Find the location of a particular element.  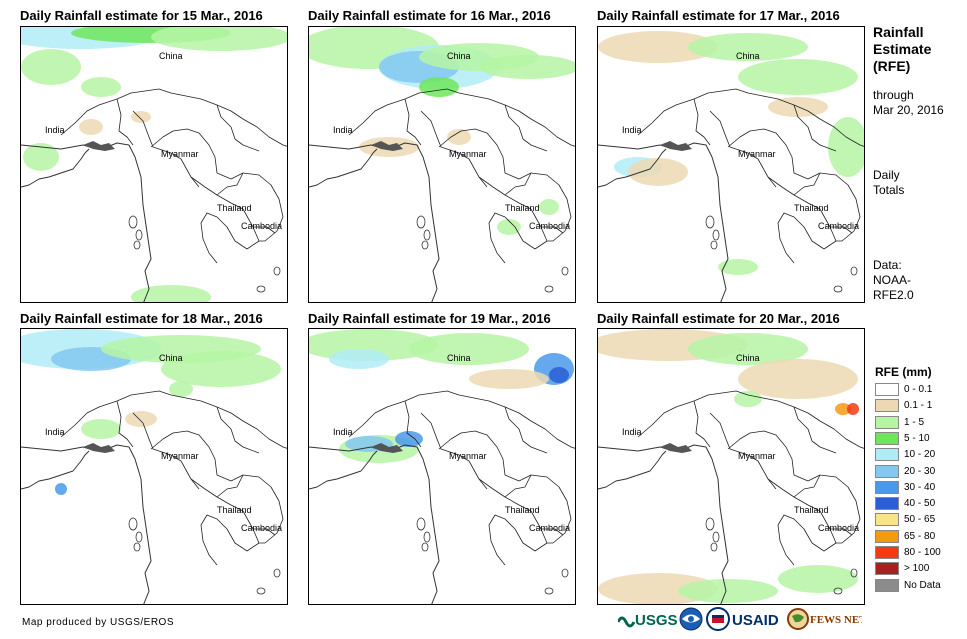

legend-label: 0 - 0.1 is located at coordinates (918, 389).